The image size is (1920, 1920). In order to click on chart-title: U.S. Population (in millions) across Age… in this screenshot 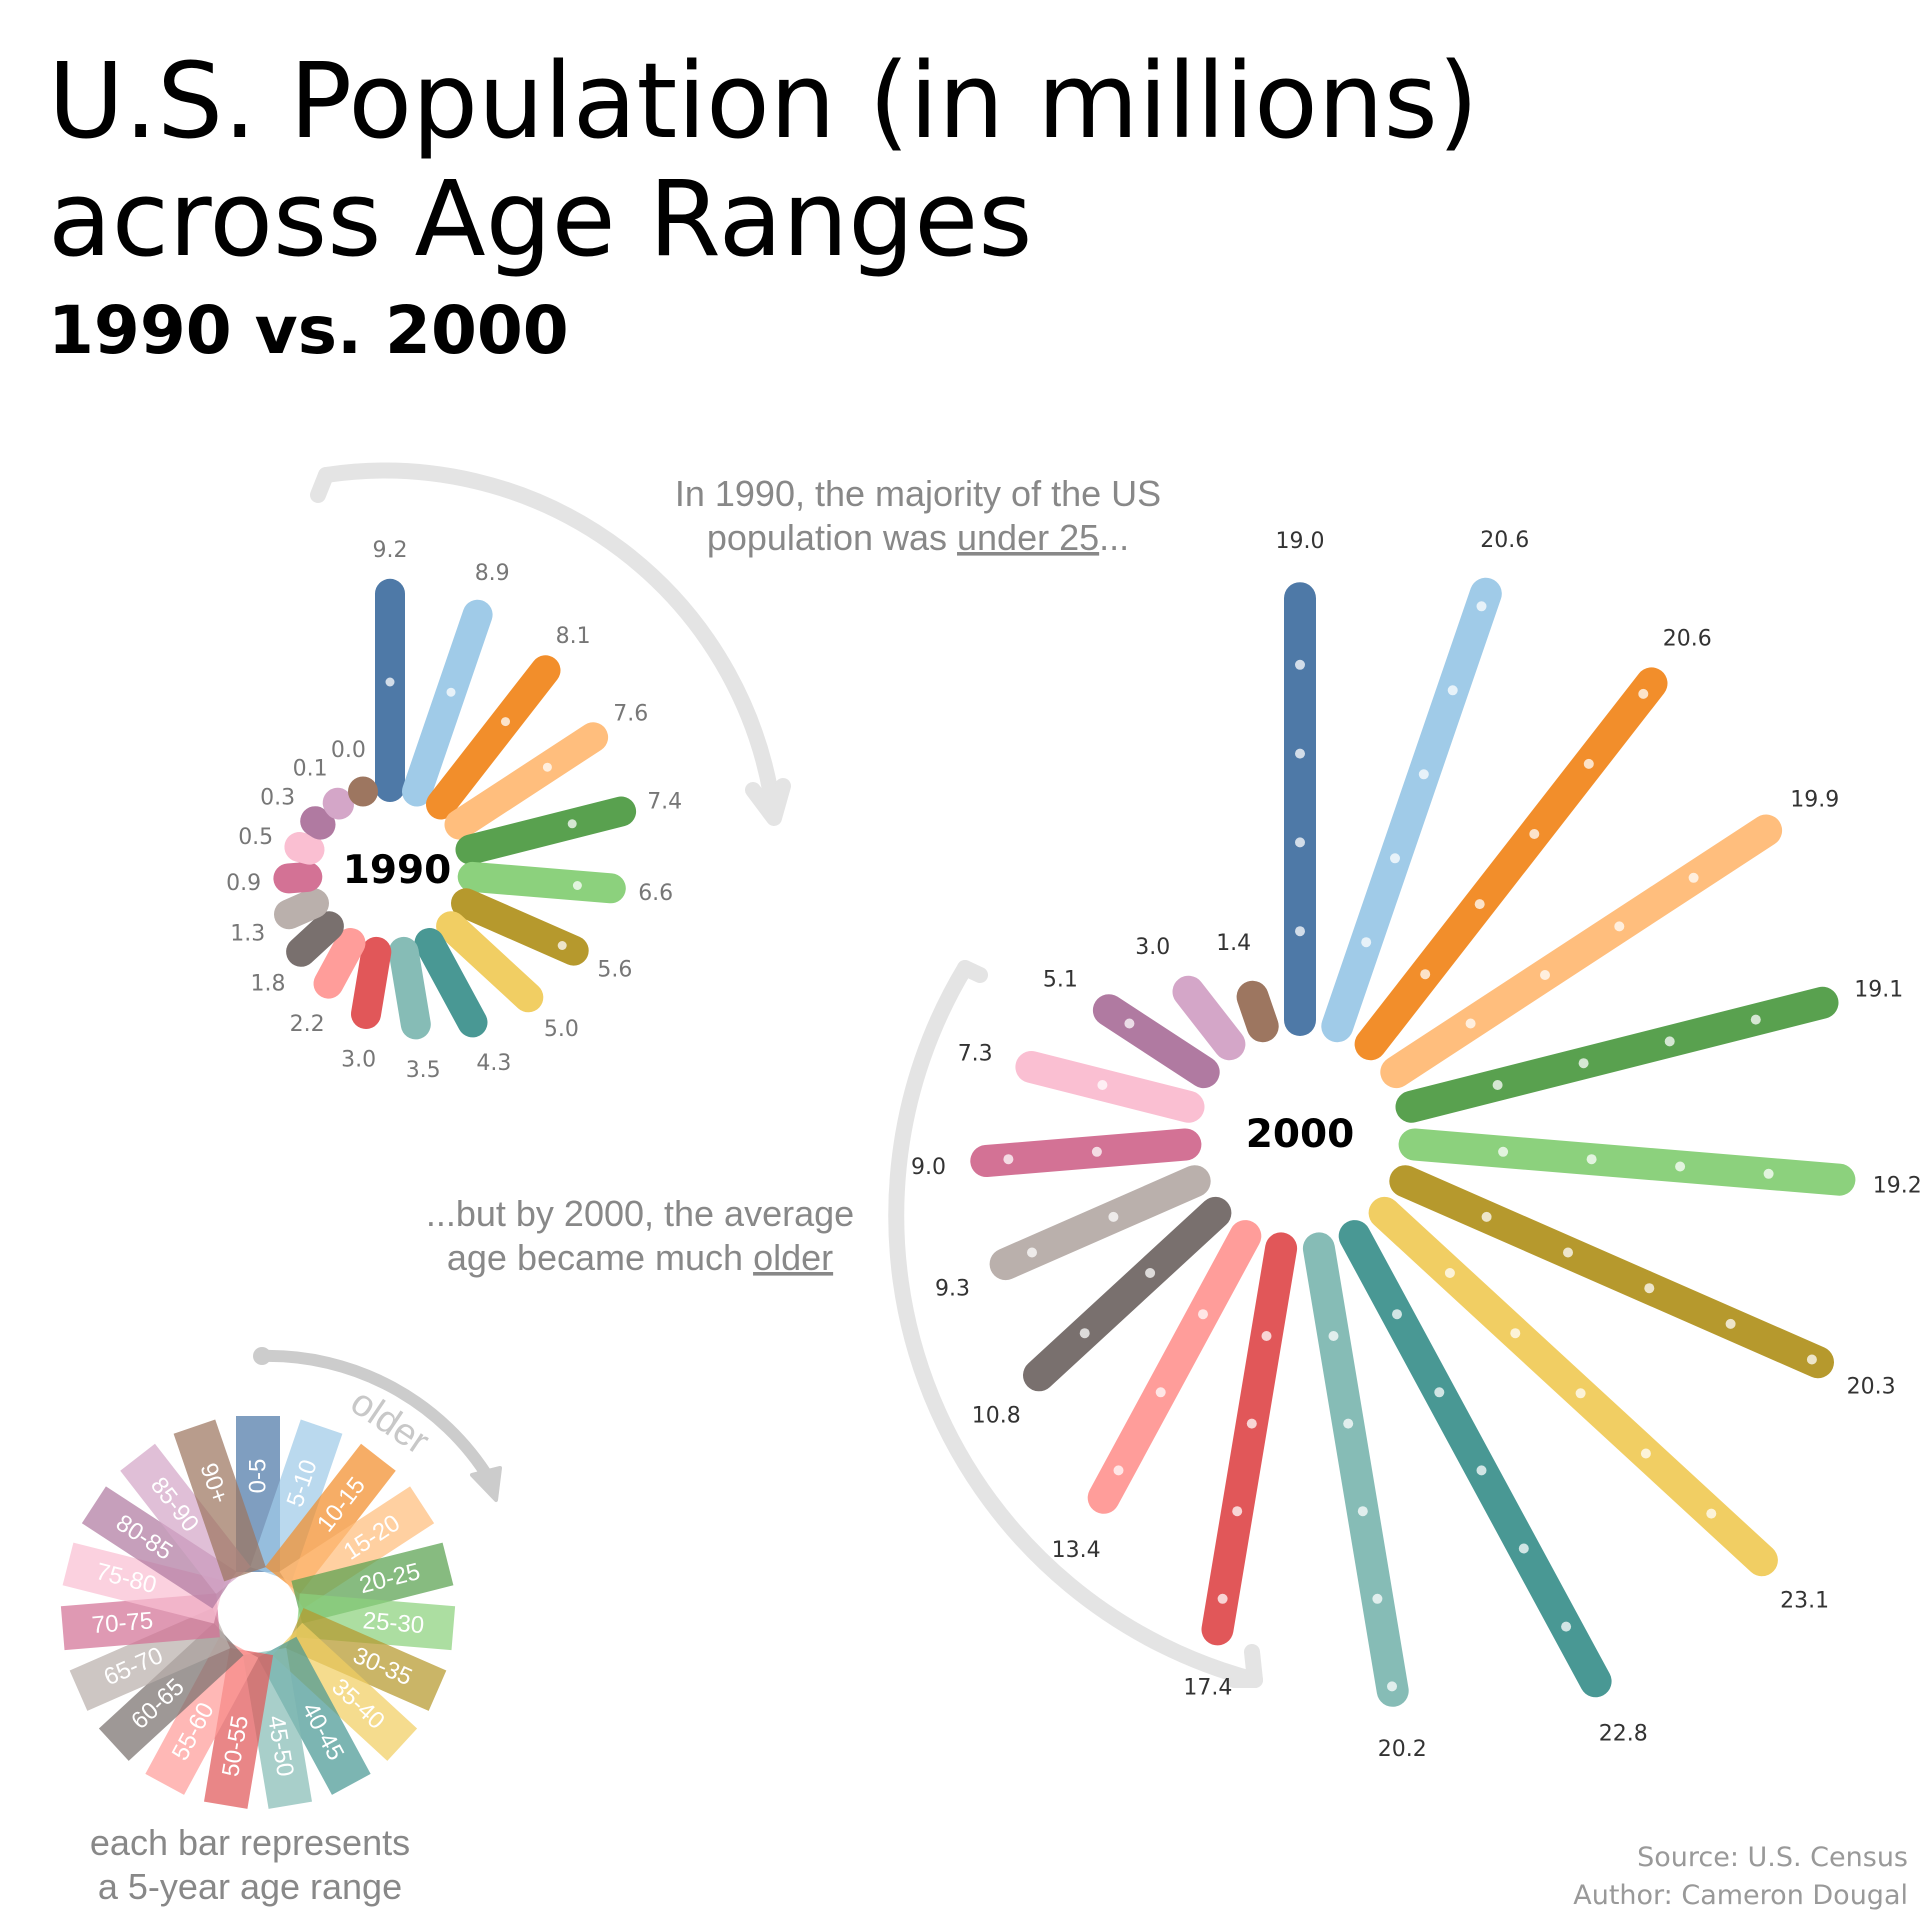, I will do `click(763, 160)`.